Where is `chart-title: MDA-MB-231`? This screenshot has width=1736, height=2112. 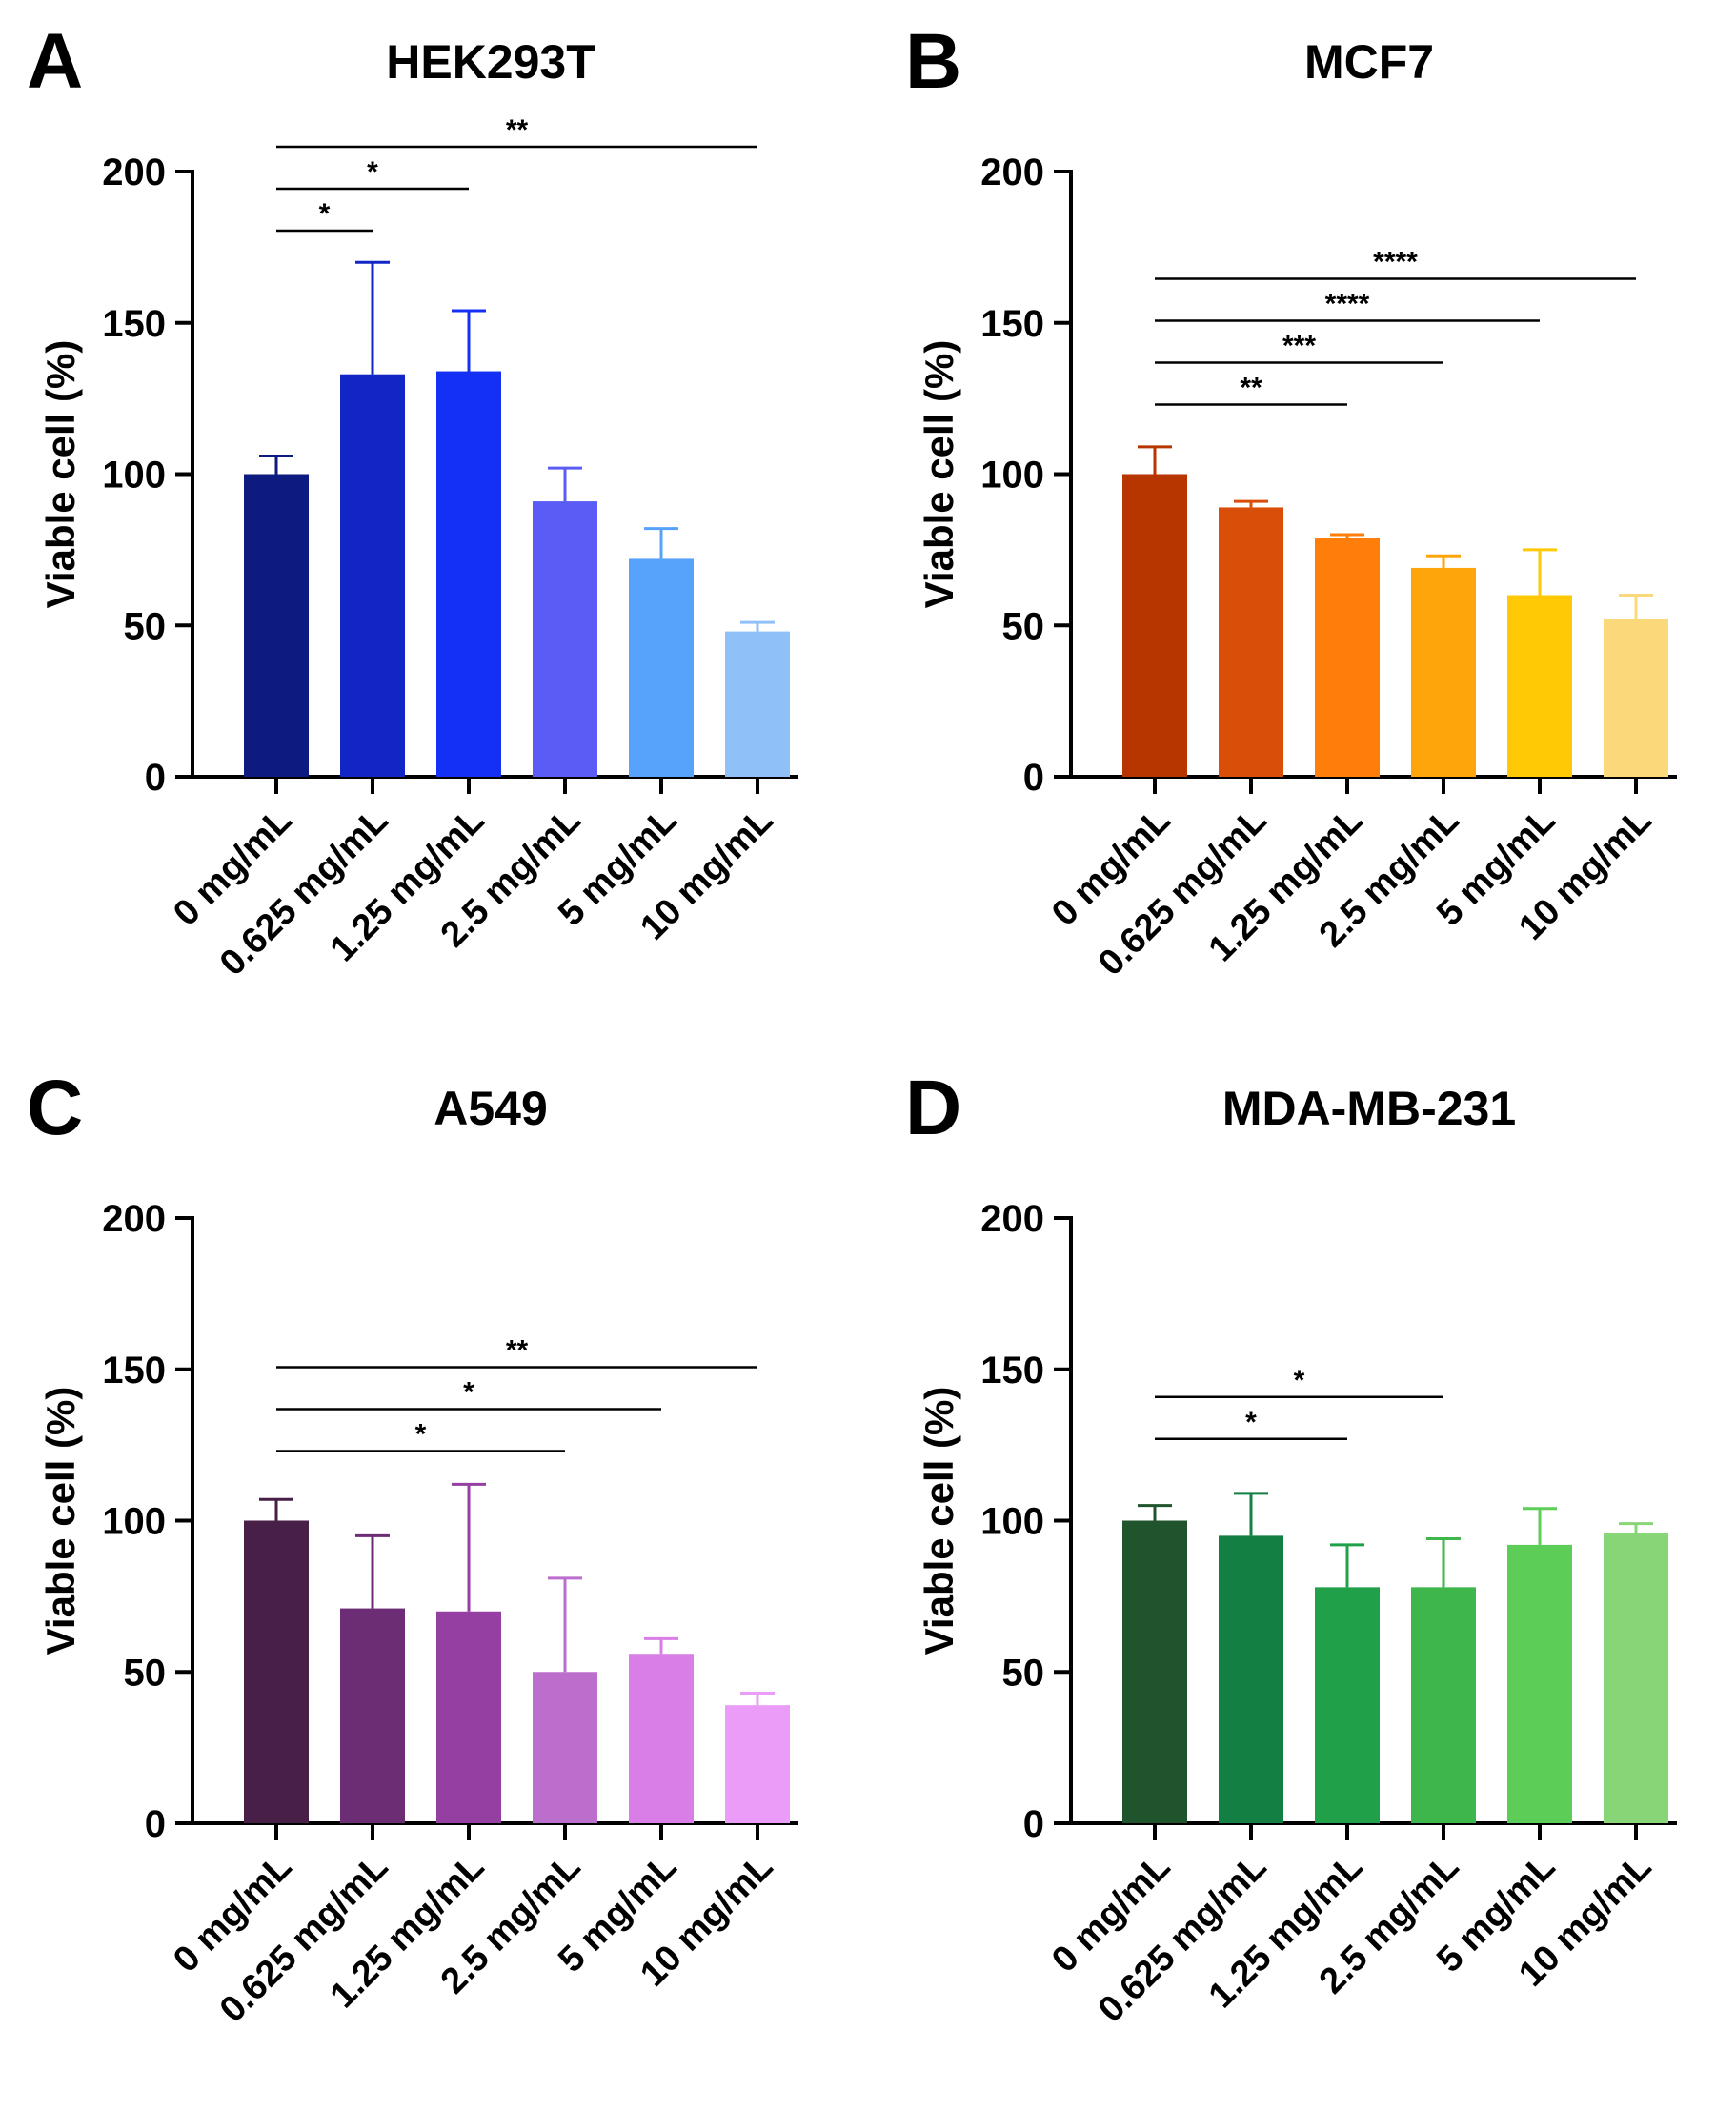 chart-title: MDA-MB-231 is located at coordinates (1369, 1108).